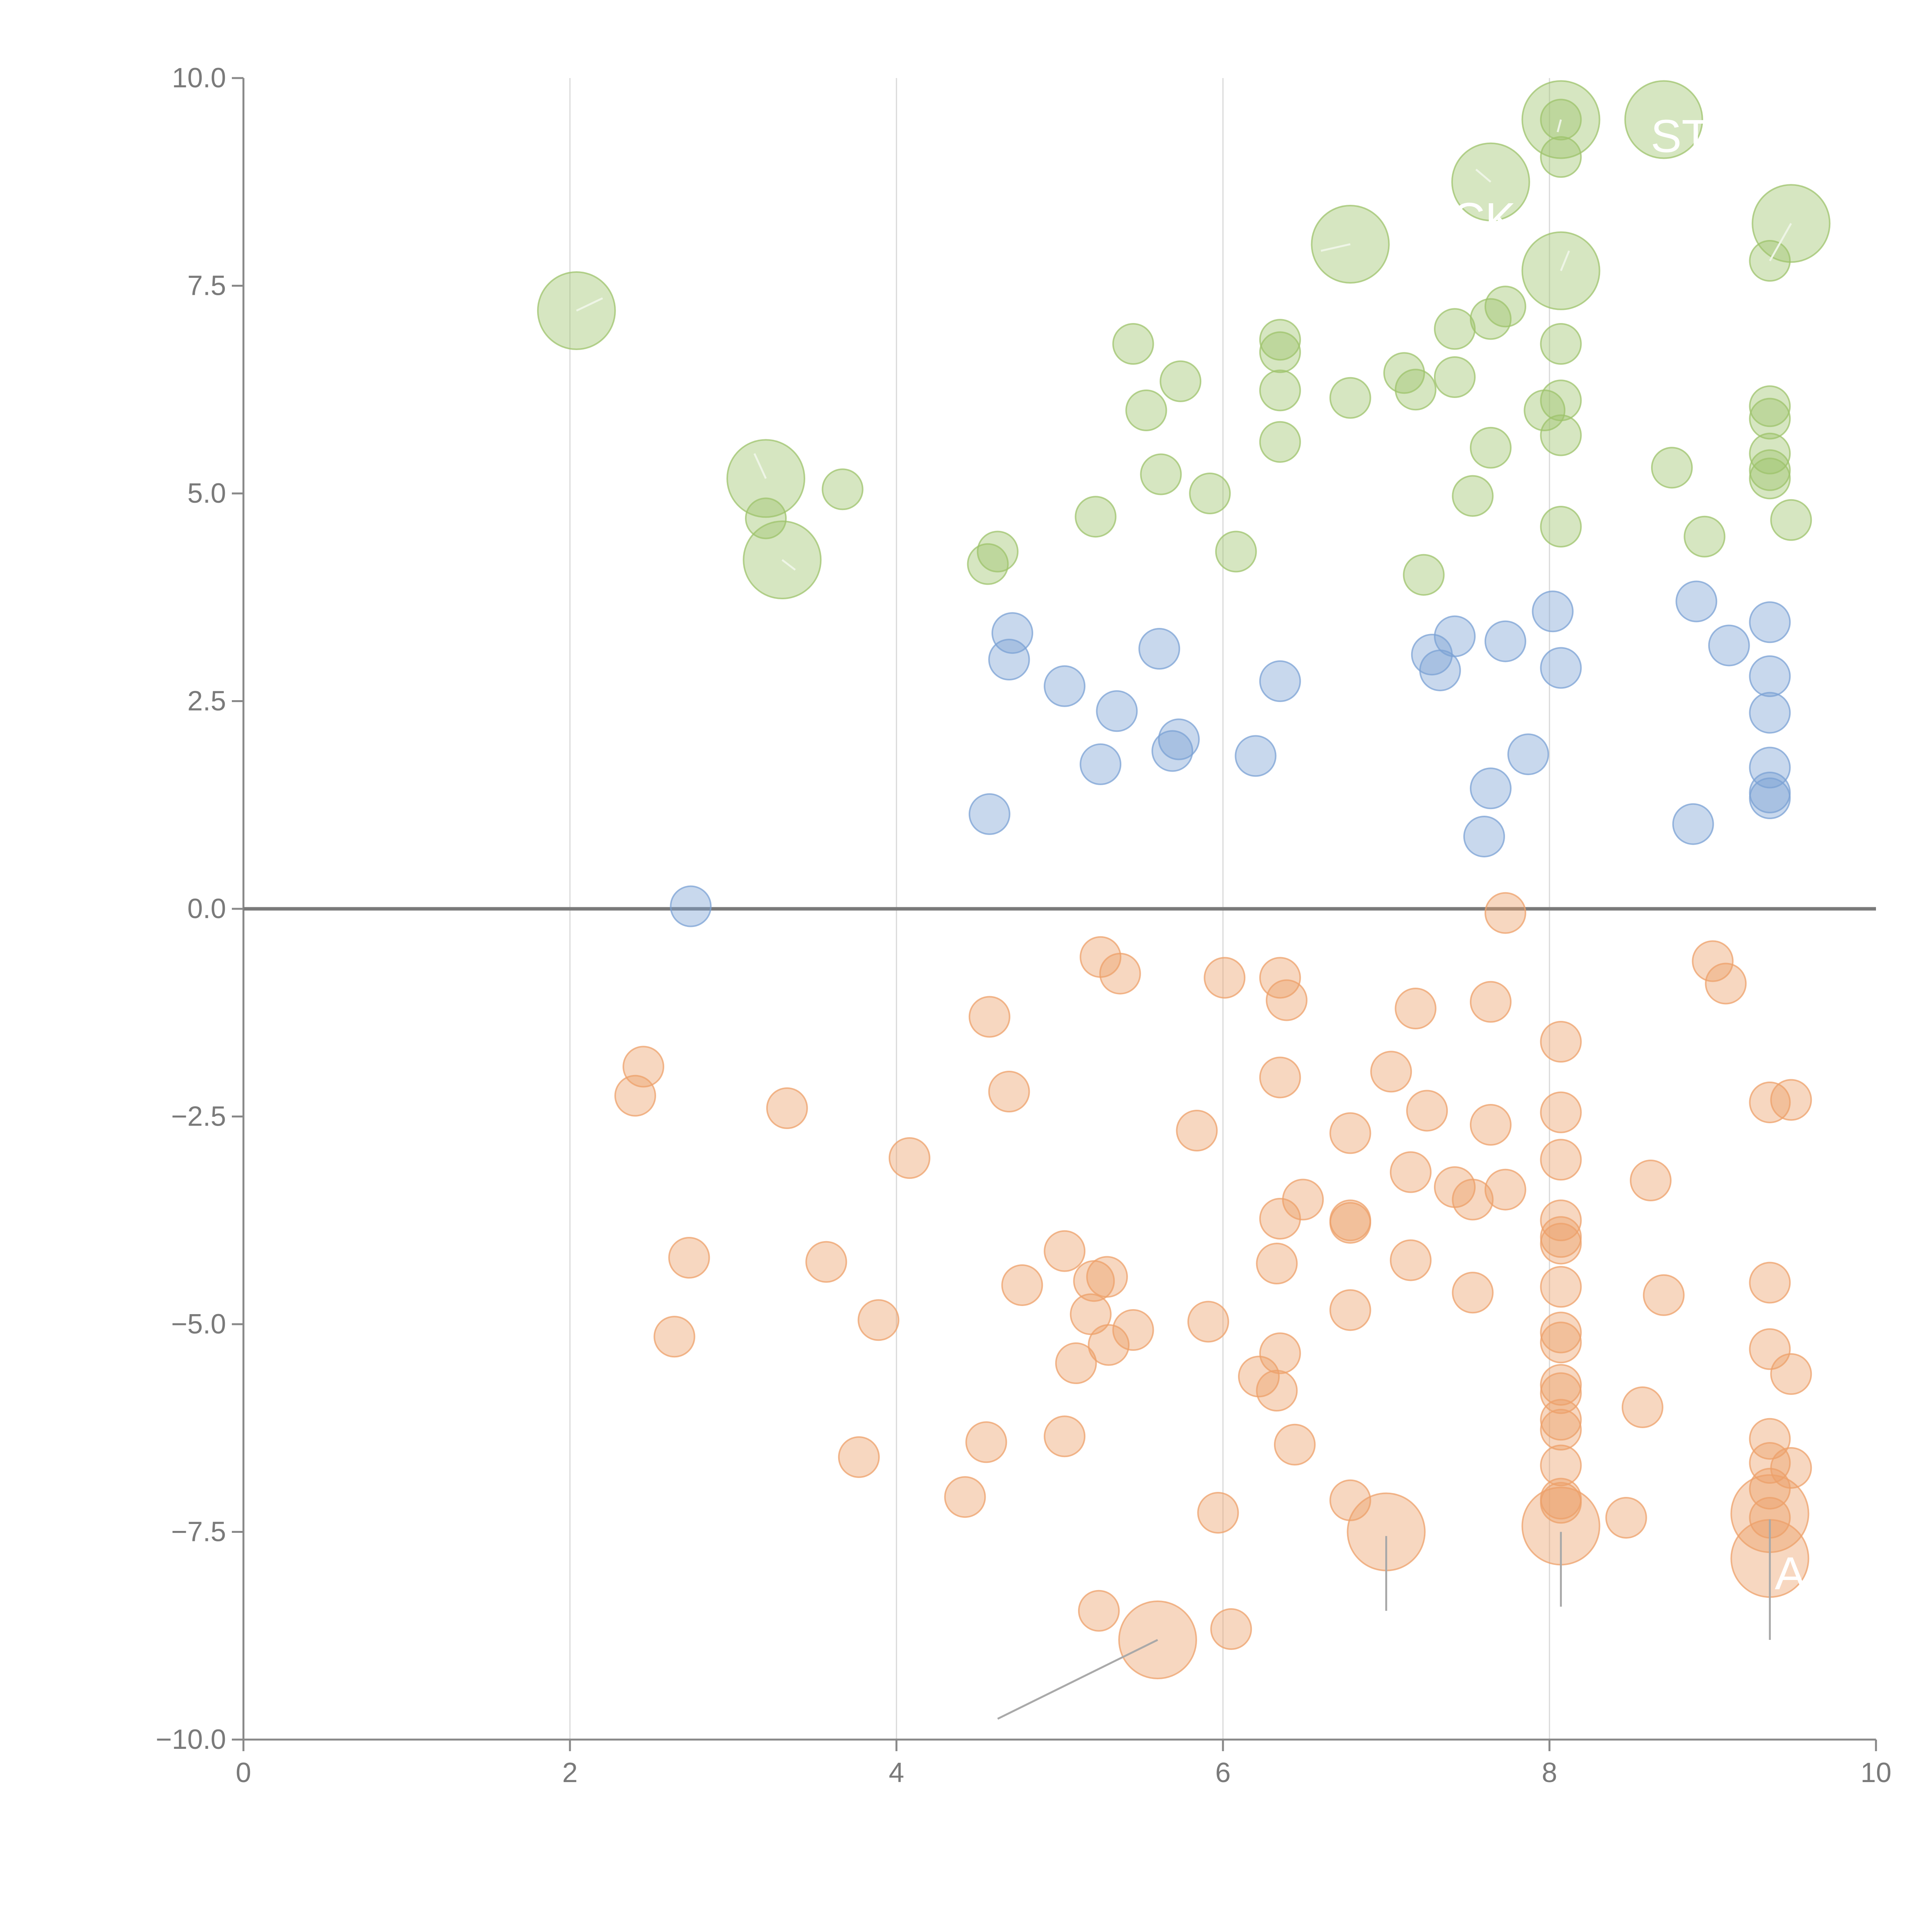  What do you see at coordinates (1681, 136) in the screenshot?
I see `point-annotation: ST` at bounding box center [1681, 136].